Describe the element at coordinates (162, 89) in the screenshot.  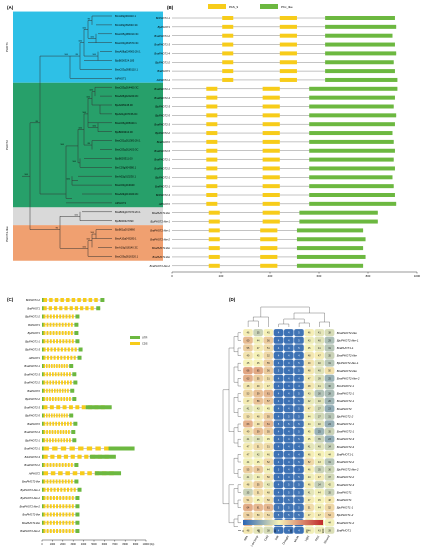
I see `domain-gene-label: BnaPHOT2-1` at that location.